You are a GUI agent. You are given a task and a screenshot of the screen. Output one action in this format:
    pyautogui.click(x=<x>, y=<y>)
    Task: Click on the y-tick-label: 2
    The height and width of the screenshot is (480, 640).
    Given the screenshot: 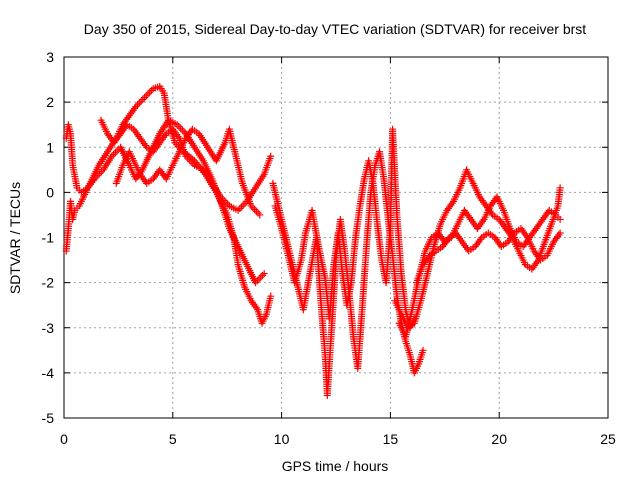 What is the action you would take?
    pyautogui.click(x=50, y=102)
    